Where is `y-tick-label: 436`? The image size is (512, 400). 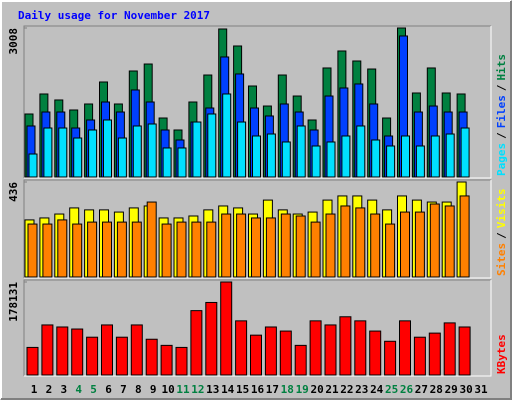
y-tick-label: 436 is located at coordinates (13, 192).